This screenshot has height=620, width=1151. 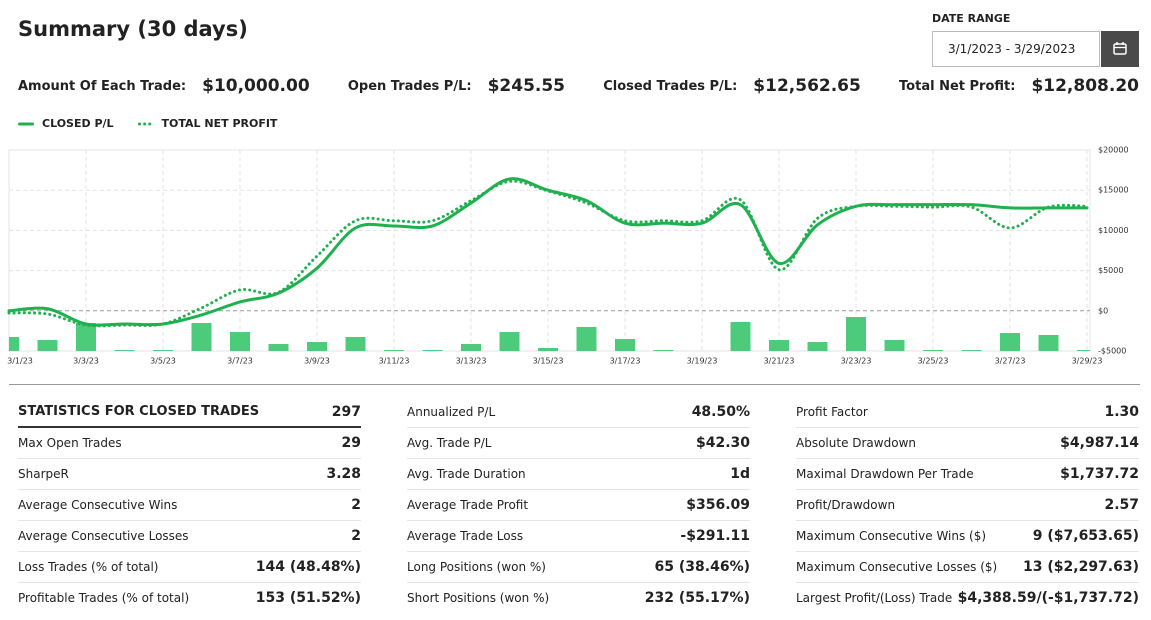 What do you see at coordinates (308, 598) in the screenshot?
I see `stat-value: 153 (51.52%)` at bounding box center [308, 598].